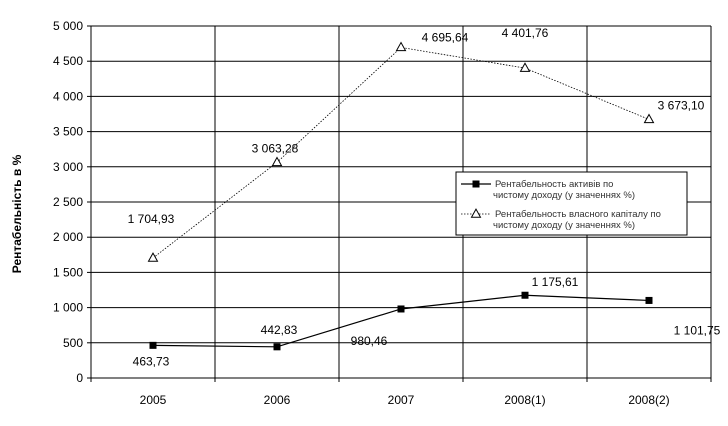 The width and height of the screenshot is (728, 426). I want to click on x-tick-labels: 2005 2006 2007 2008(1) 2008(2), so click(405, 400).